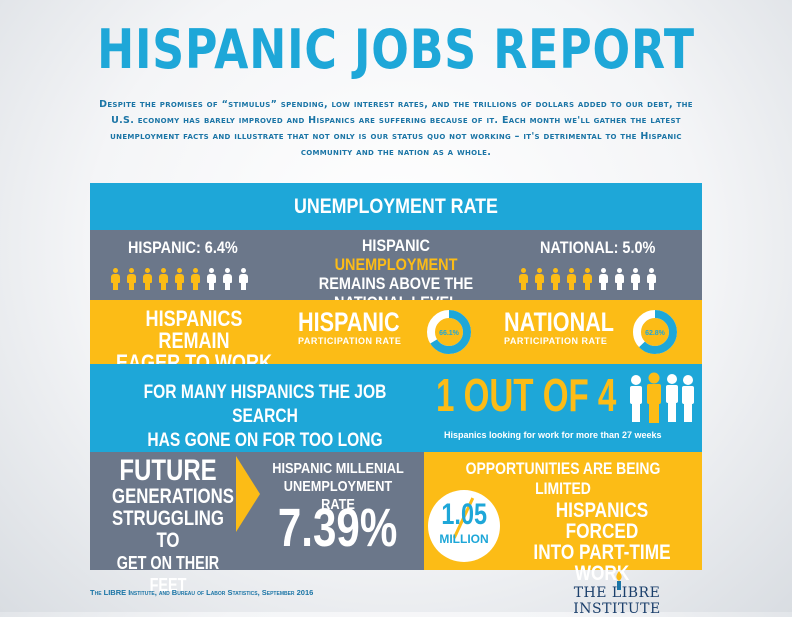 The height and width of the screenshot is (617, 792). I want to click on libre-logo: THE LIBRE INSTITUTE, so click(617, 594).